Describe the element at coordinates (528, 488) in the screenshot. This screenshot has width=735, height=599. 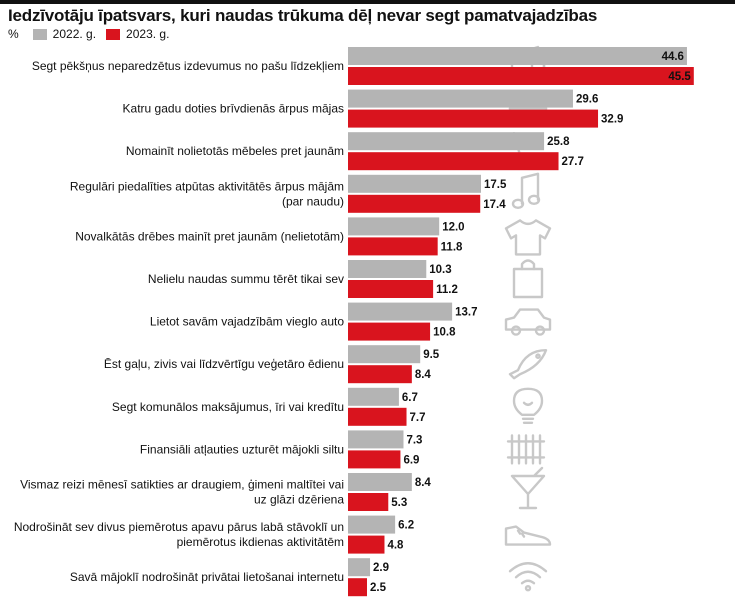
I see `cocktail-glass-icon` at that location.